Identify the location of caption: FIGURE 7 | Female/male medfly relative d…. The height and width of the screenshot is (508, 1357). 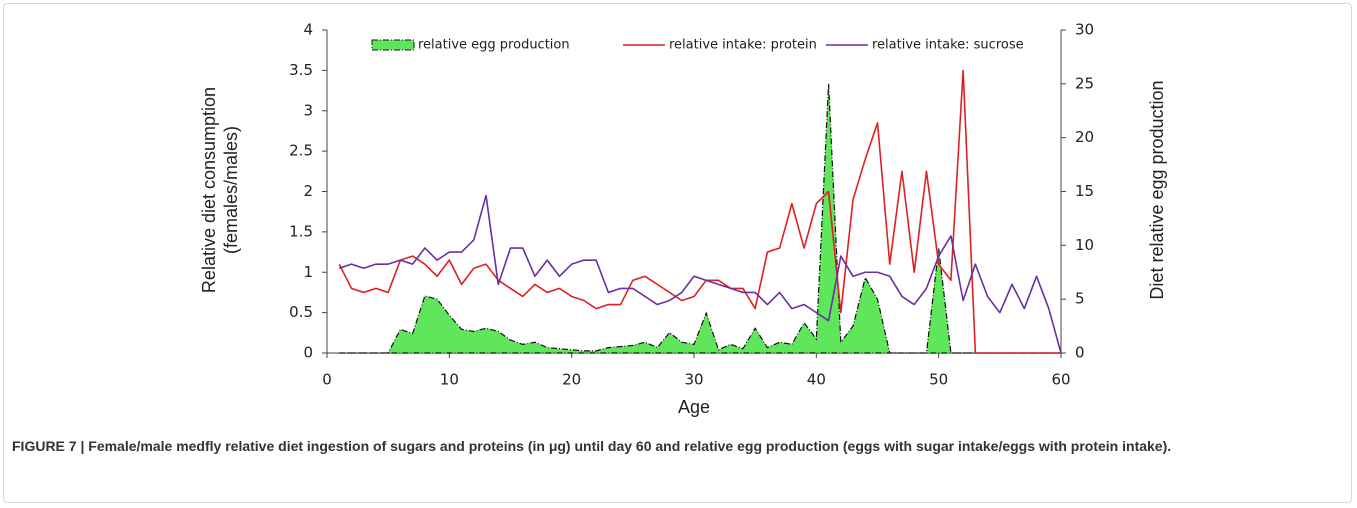
(592, 446).